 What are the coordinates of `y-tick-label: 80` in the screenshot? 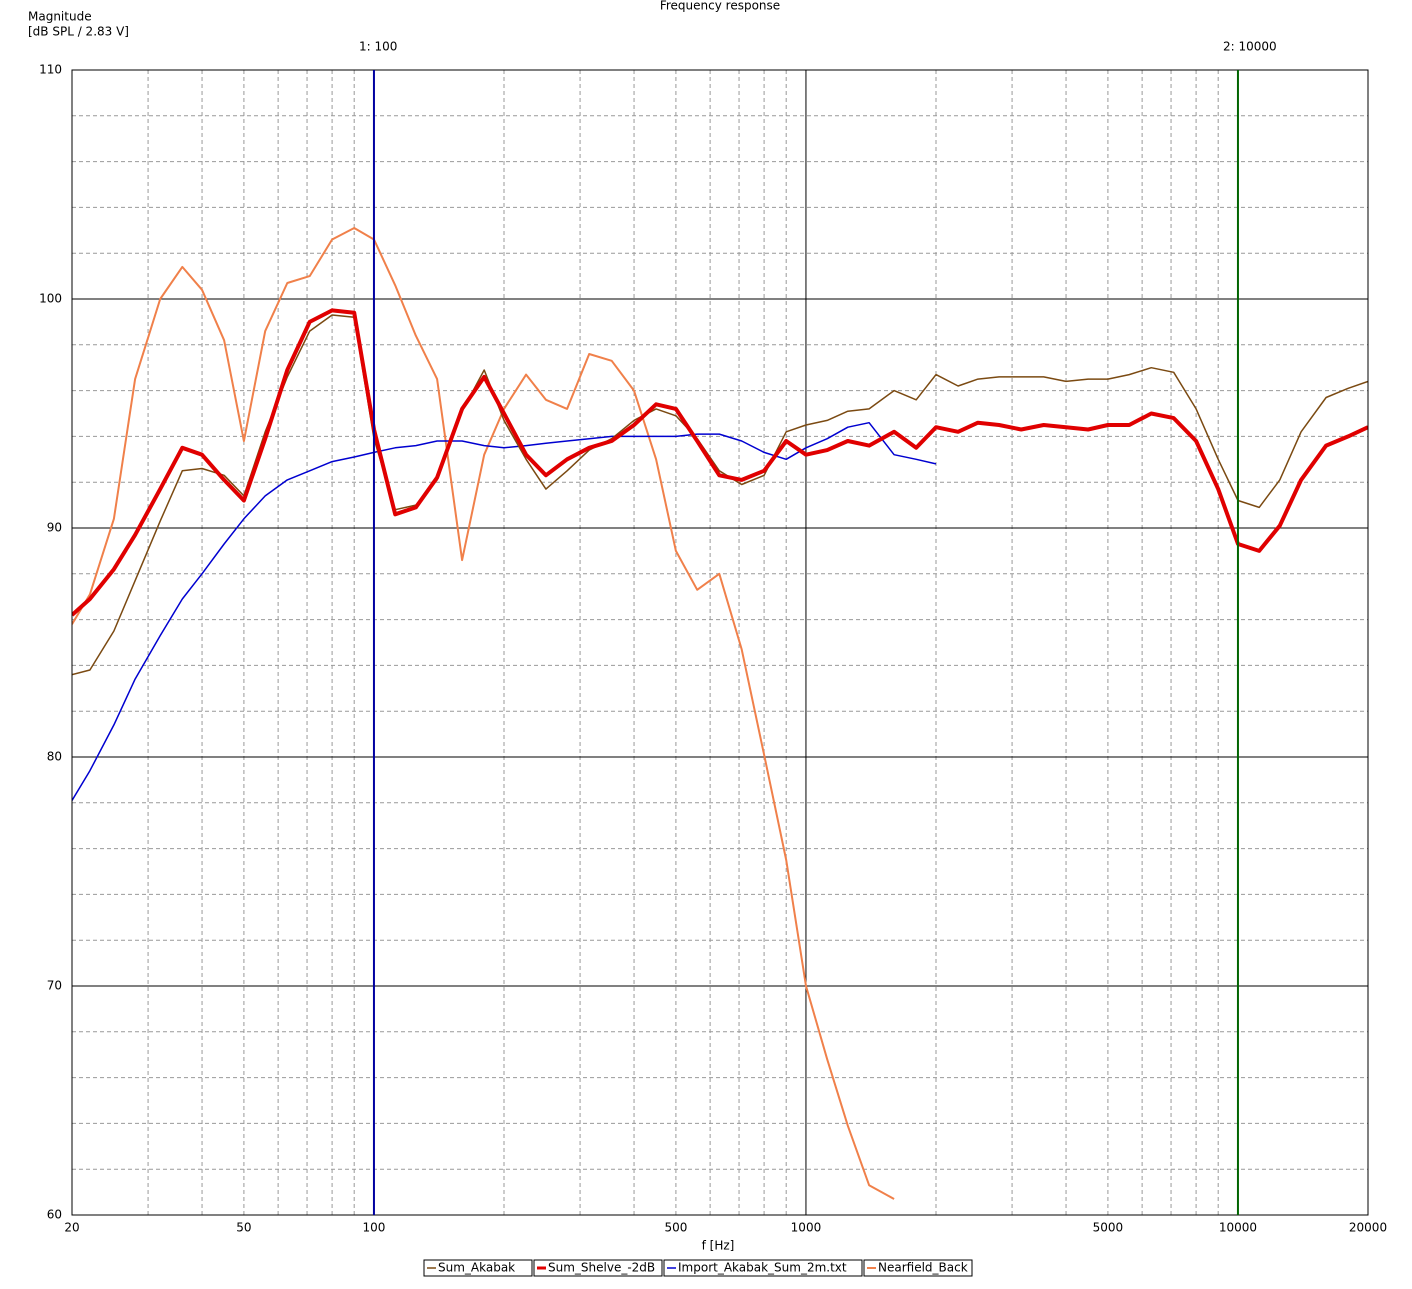 It's located at (54, 757).